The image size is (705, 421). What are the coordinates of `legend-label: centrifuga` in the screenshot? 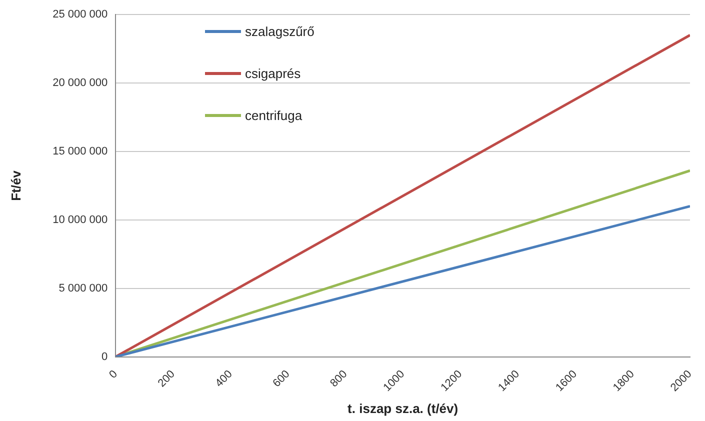 It's located at (273, 115).